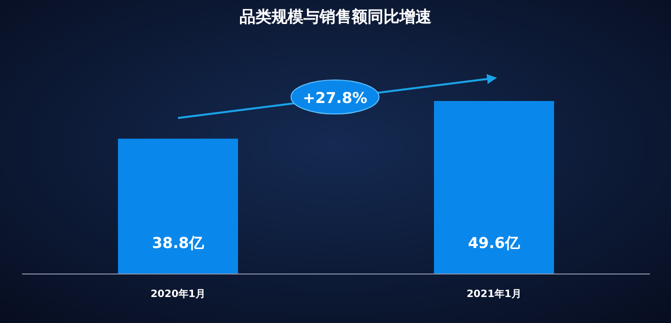 The image size is (671, 323). What do you see at coordinates (494, 243) in the screenshot?
I see `data-label: 49.6亿` at bounding box center [494, 243].